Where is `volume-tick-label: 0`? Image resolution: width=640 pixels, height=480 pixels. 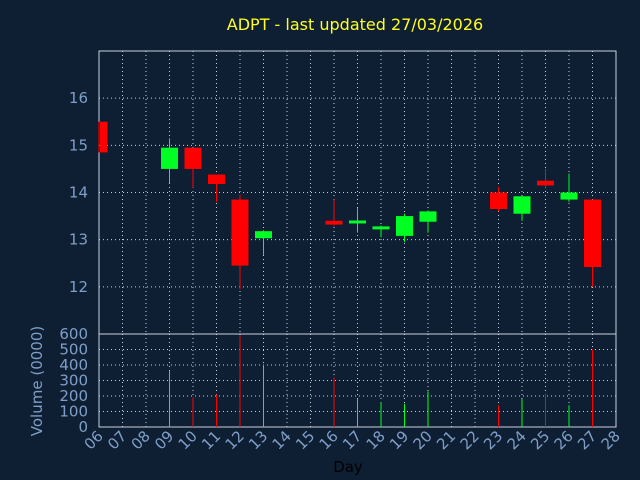 volume-tick-label: 0 is located at coordinates (83, 427).